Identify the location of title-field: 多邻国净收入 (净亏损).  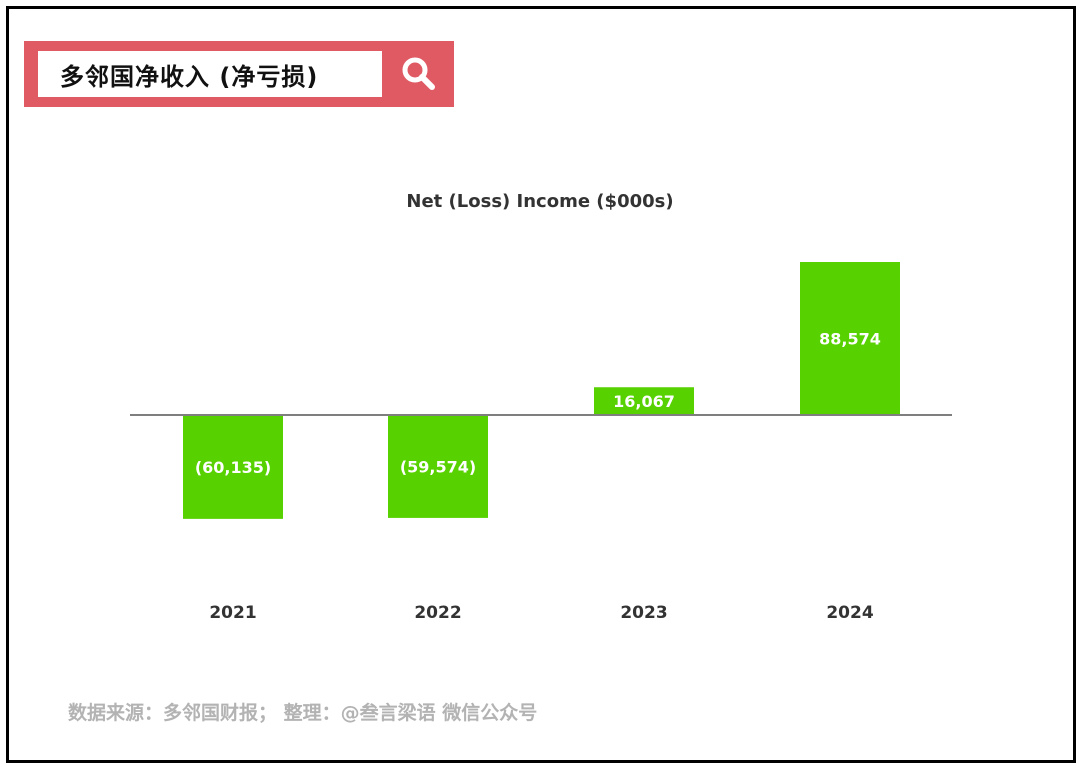
(210, 74).